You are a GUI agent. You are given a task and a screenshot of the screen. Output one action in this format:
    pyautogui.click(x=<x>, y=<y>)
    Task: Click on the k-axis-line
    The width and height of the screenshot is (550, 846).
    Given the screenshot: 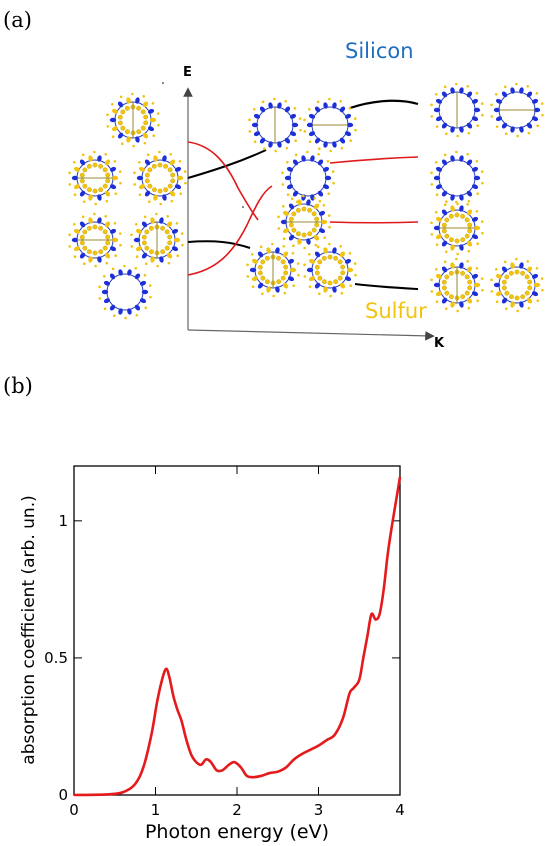 What is the action you would take?
    pyautogui.click(x=311, y=335)
    